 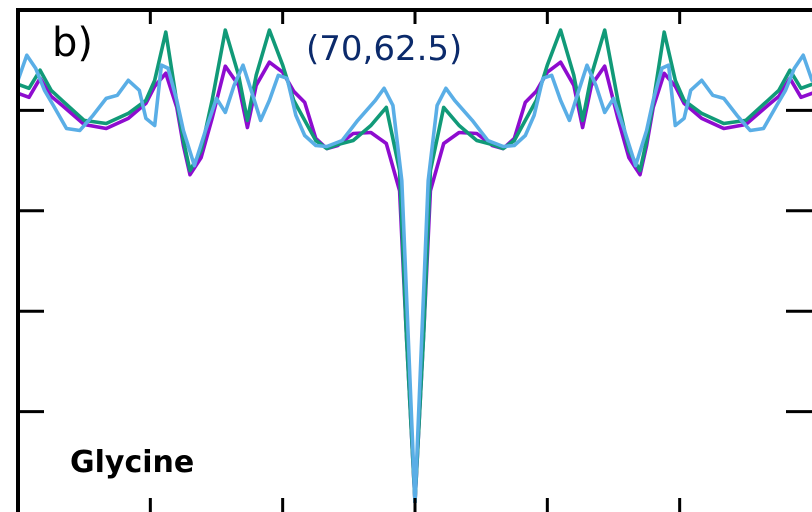 What do you see at coordinates (72, 43) in the screenshot?
I see `panel-label: b)` at bounding box center [72, 43].